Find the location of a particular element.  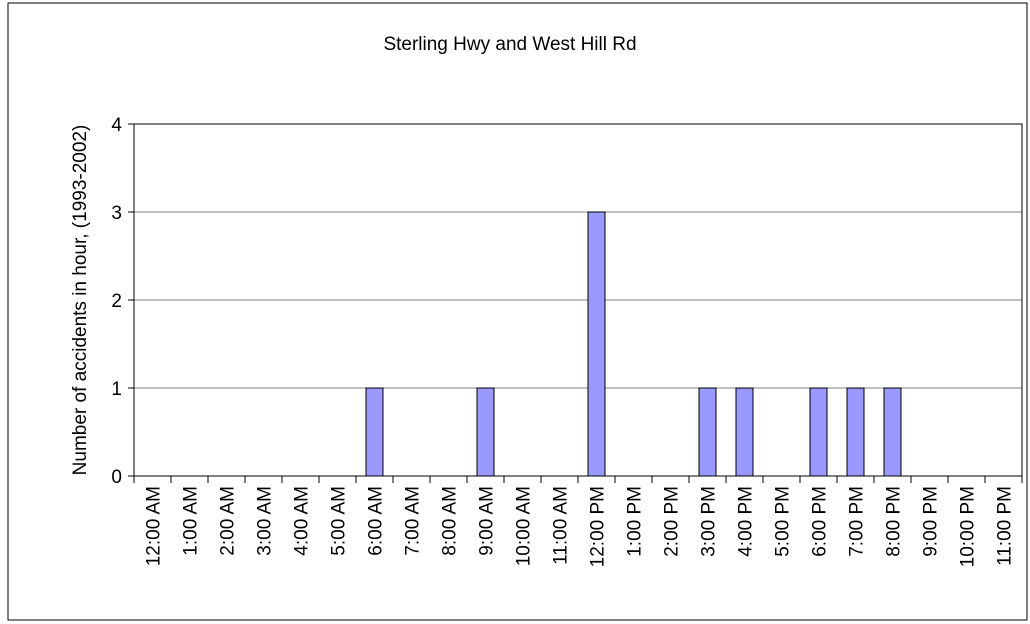

x-tick-label: 12:00 AM is located at coordinates (154, 526).